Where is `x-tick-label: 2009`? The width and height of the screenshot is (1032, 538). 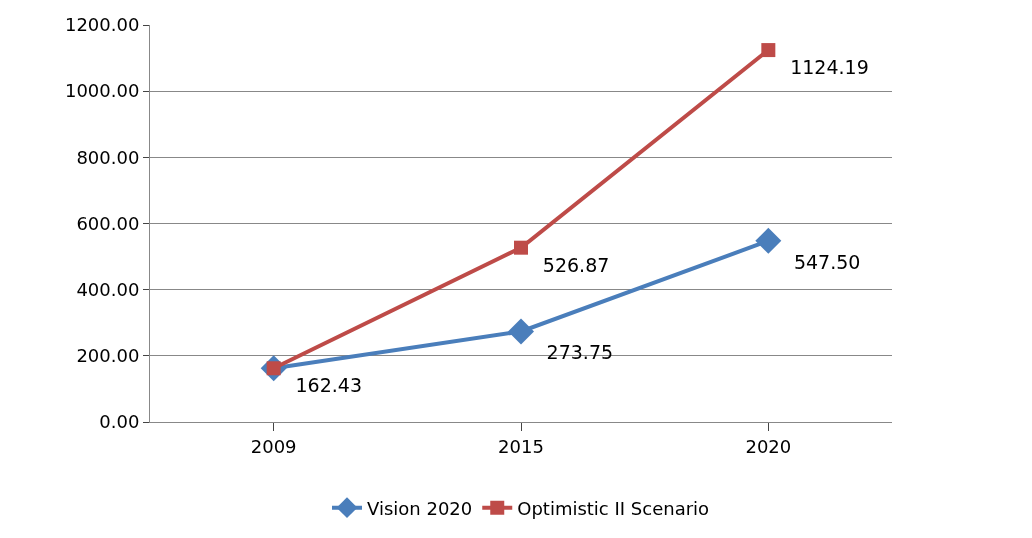
x-tick-label: 2009 is located at coordinates (273, 446).